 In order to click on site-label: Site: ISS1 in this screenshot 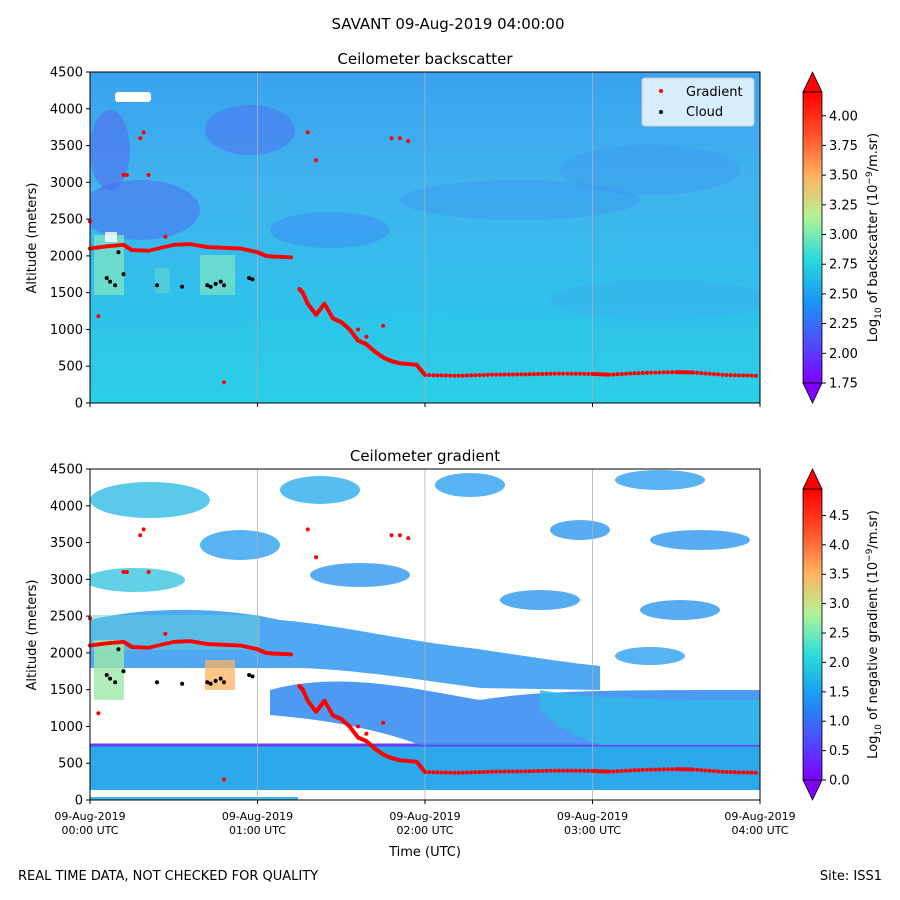, I will do `click(850, 876)`.